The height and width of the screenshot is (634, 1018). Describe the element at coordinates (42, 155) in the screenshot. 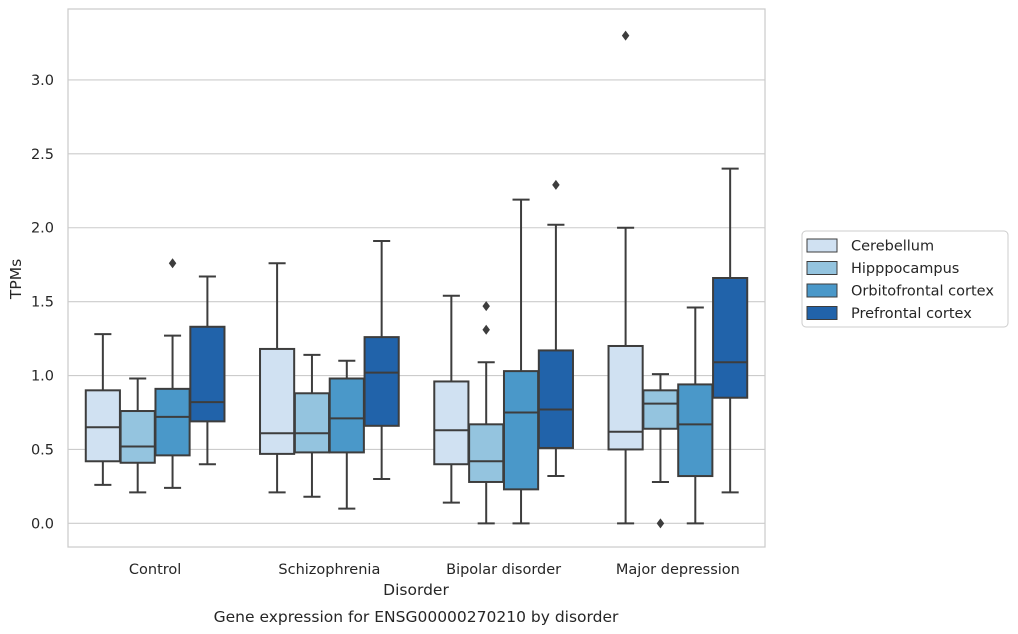

I see `y-tick-label: 2.5` at that location.